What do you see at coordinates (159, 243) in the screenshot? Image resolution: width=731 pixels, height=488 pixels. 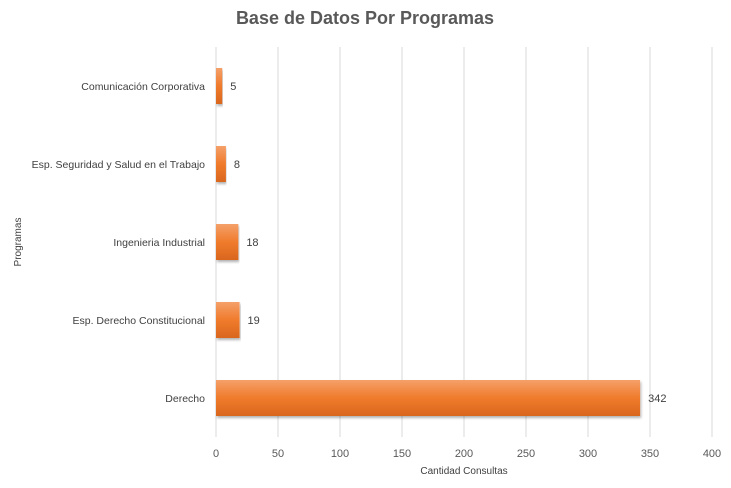 I see `category-label: Ingenieria Industrial` at bounding box center [159, 243].